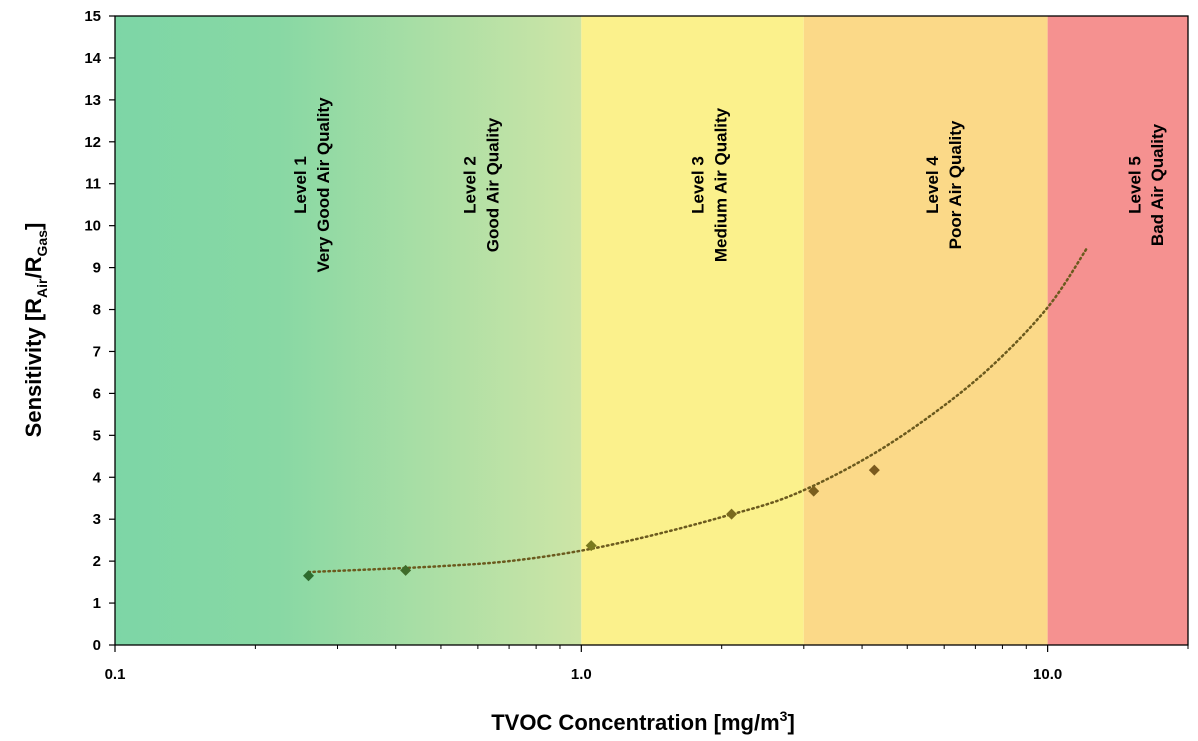 Image resolution: width=1198 pixels, height=741 pixels. What do you see at coordinates (97, 351) in the screenshot?
I see `y-tick-label: 7` at bounding box center [97, 351].